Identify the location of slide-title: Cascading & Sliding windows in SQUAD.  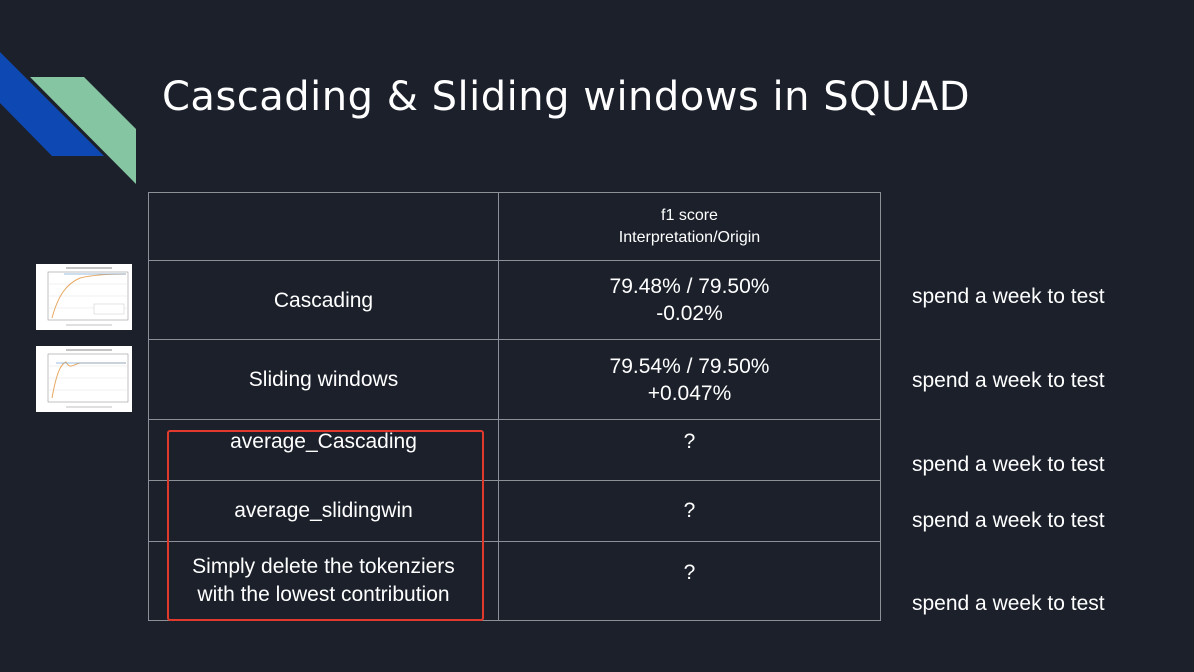
(566, 97).